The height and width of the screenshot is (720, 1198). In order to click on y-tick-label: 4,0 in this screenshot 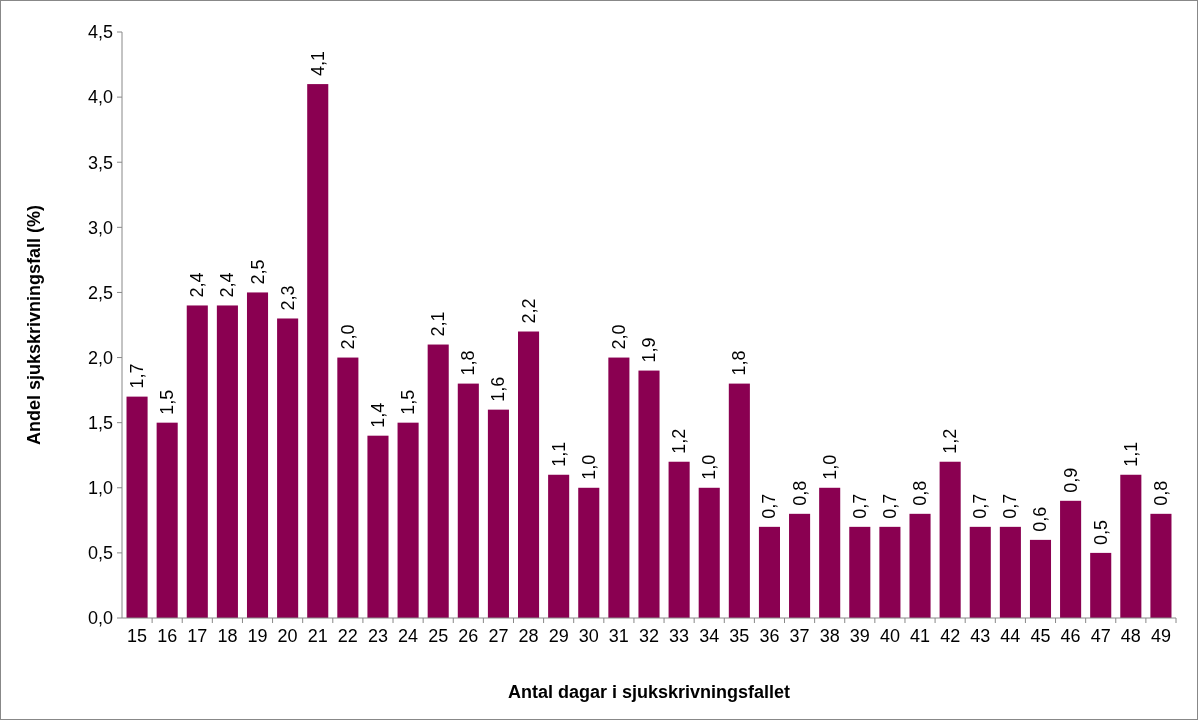, I will do `click(100, 97)`.